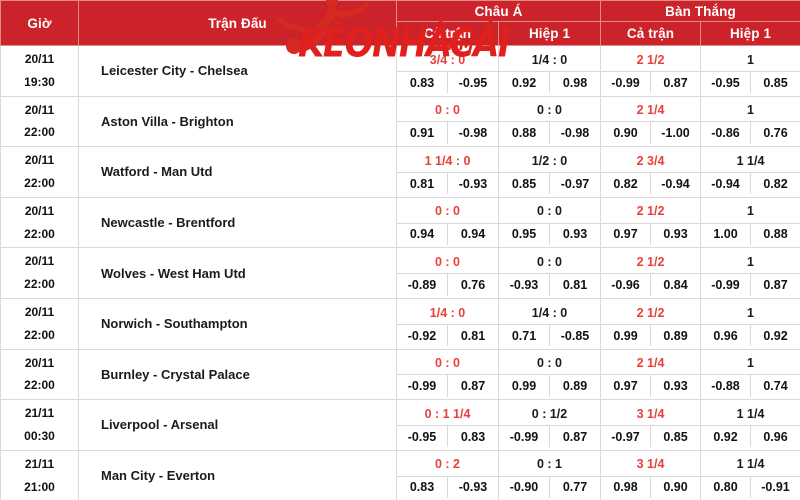  I want to click on price-goals-firsthalf-over: -0.86, so click(726, 132).